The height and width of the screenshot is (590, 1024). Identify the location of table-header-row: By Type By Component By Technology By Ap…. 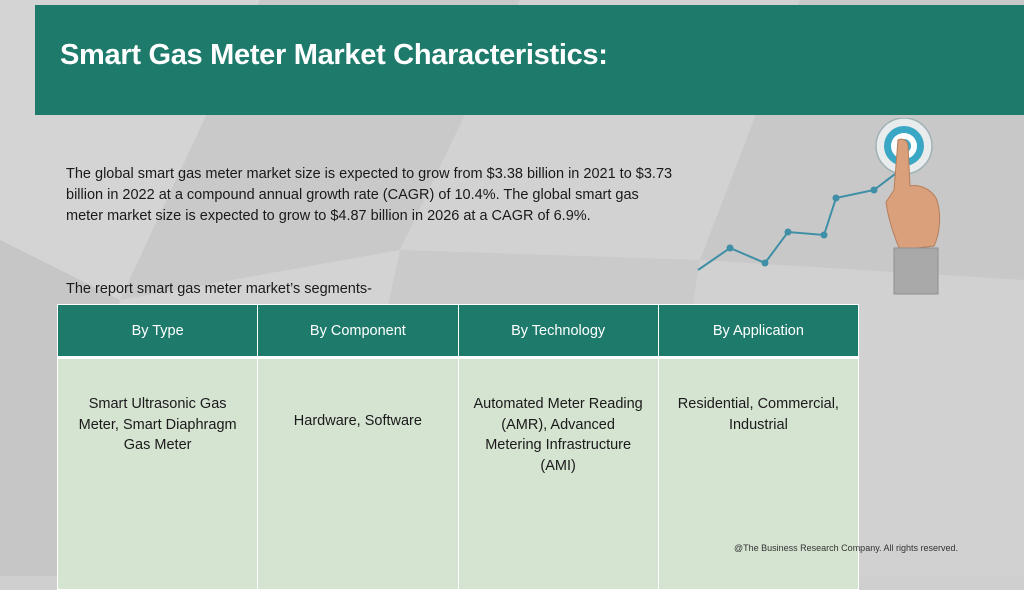
(458, 331).